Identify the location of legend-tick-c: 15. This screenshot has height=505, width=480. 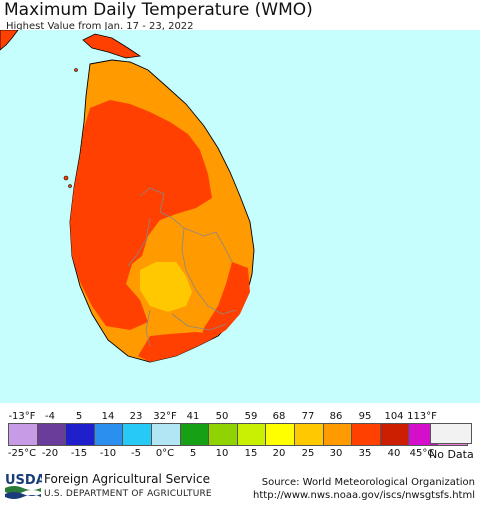
(251, 453).